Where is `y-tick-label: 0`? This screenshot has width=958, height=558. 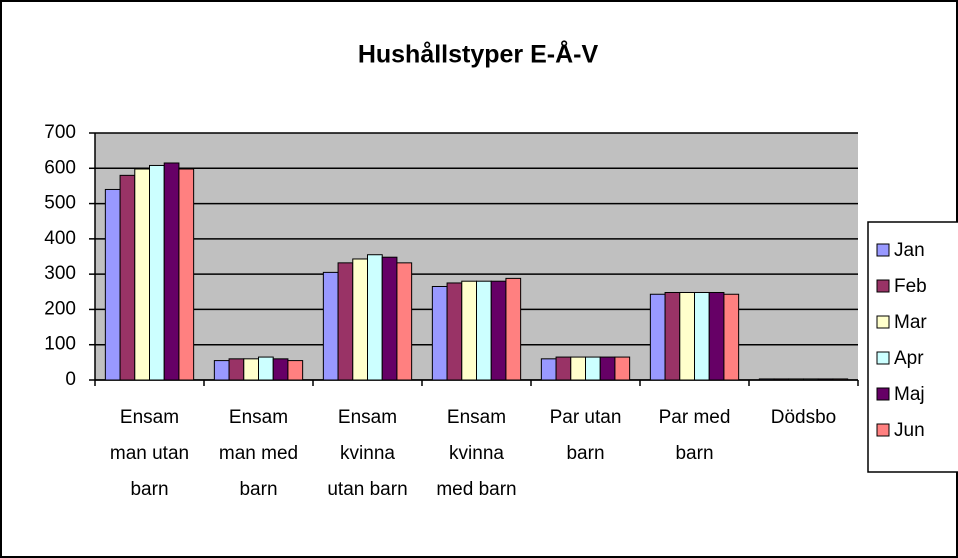
y-tick-label: 0 is located at coordinates (70, 379).